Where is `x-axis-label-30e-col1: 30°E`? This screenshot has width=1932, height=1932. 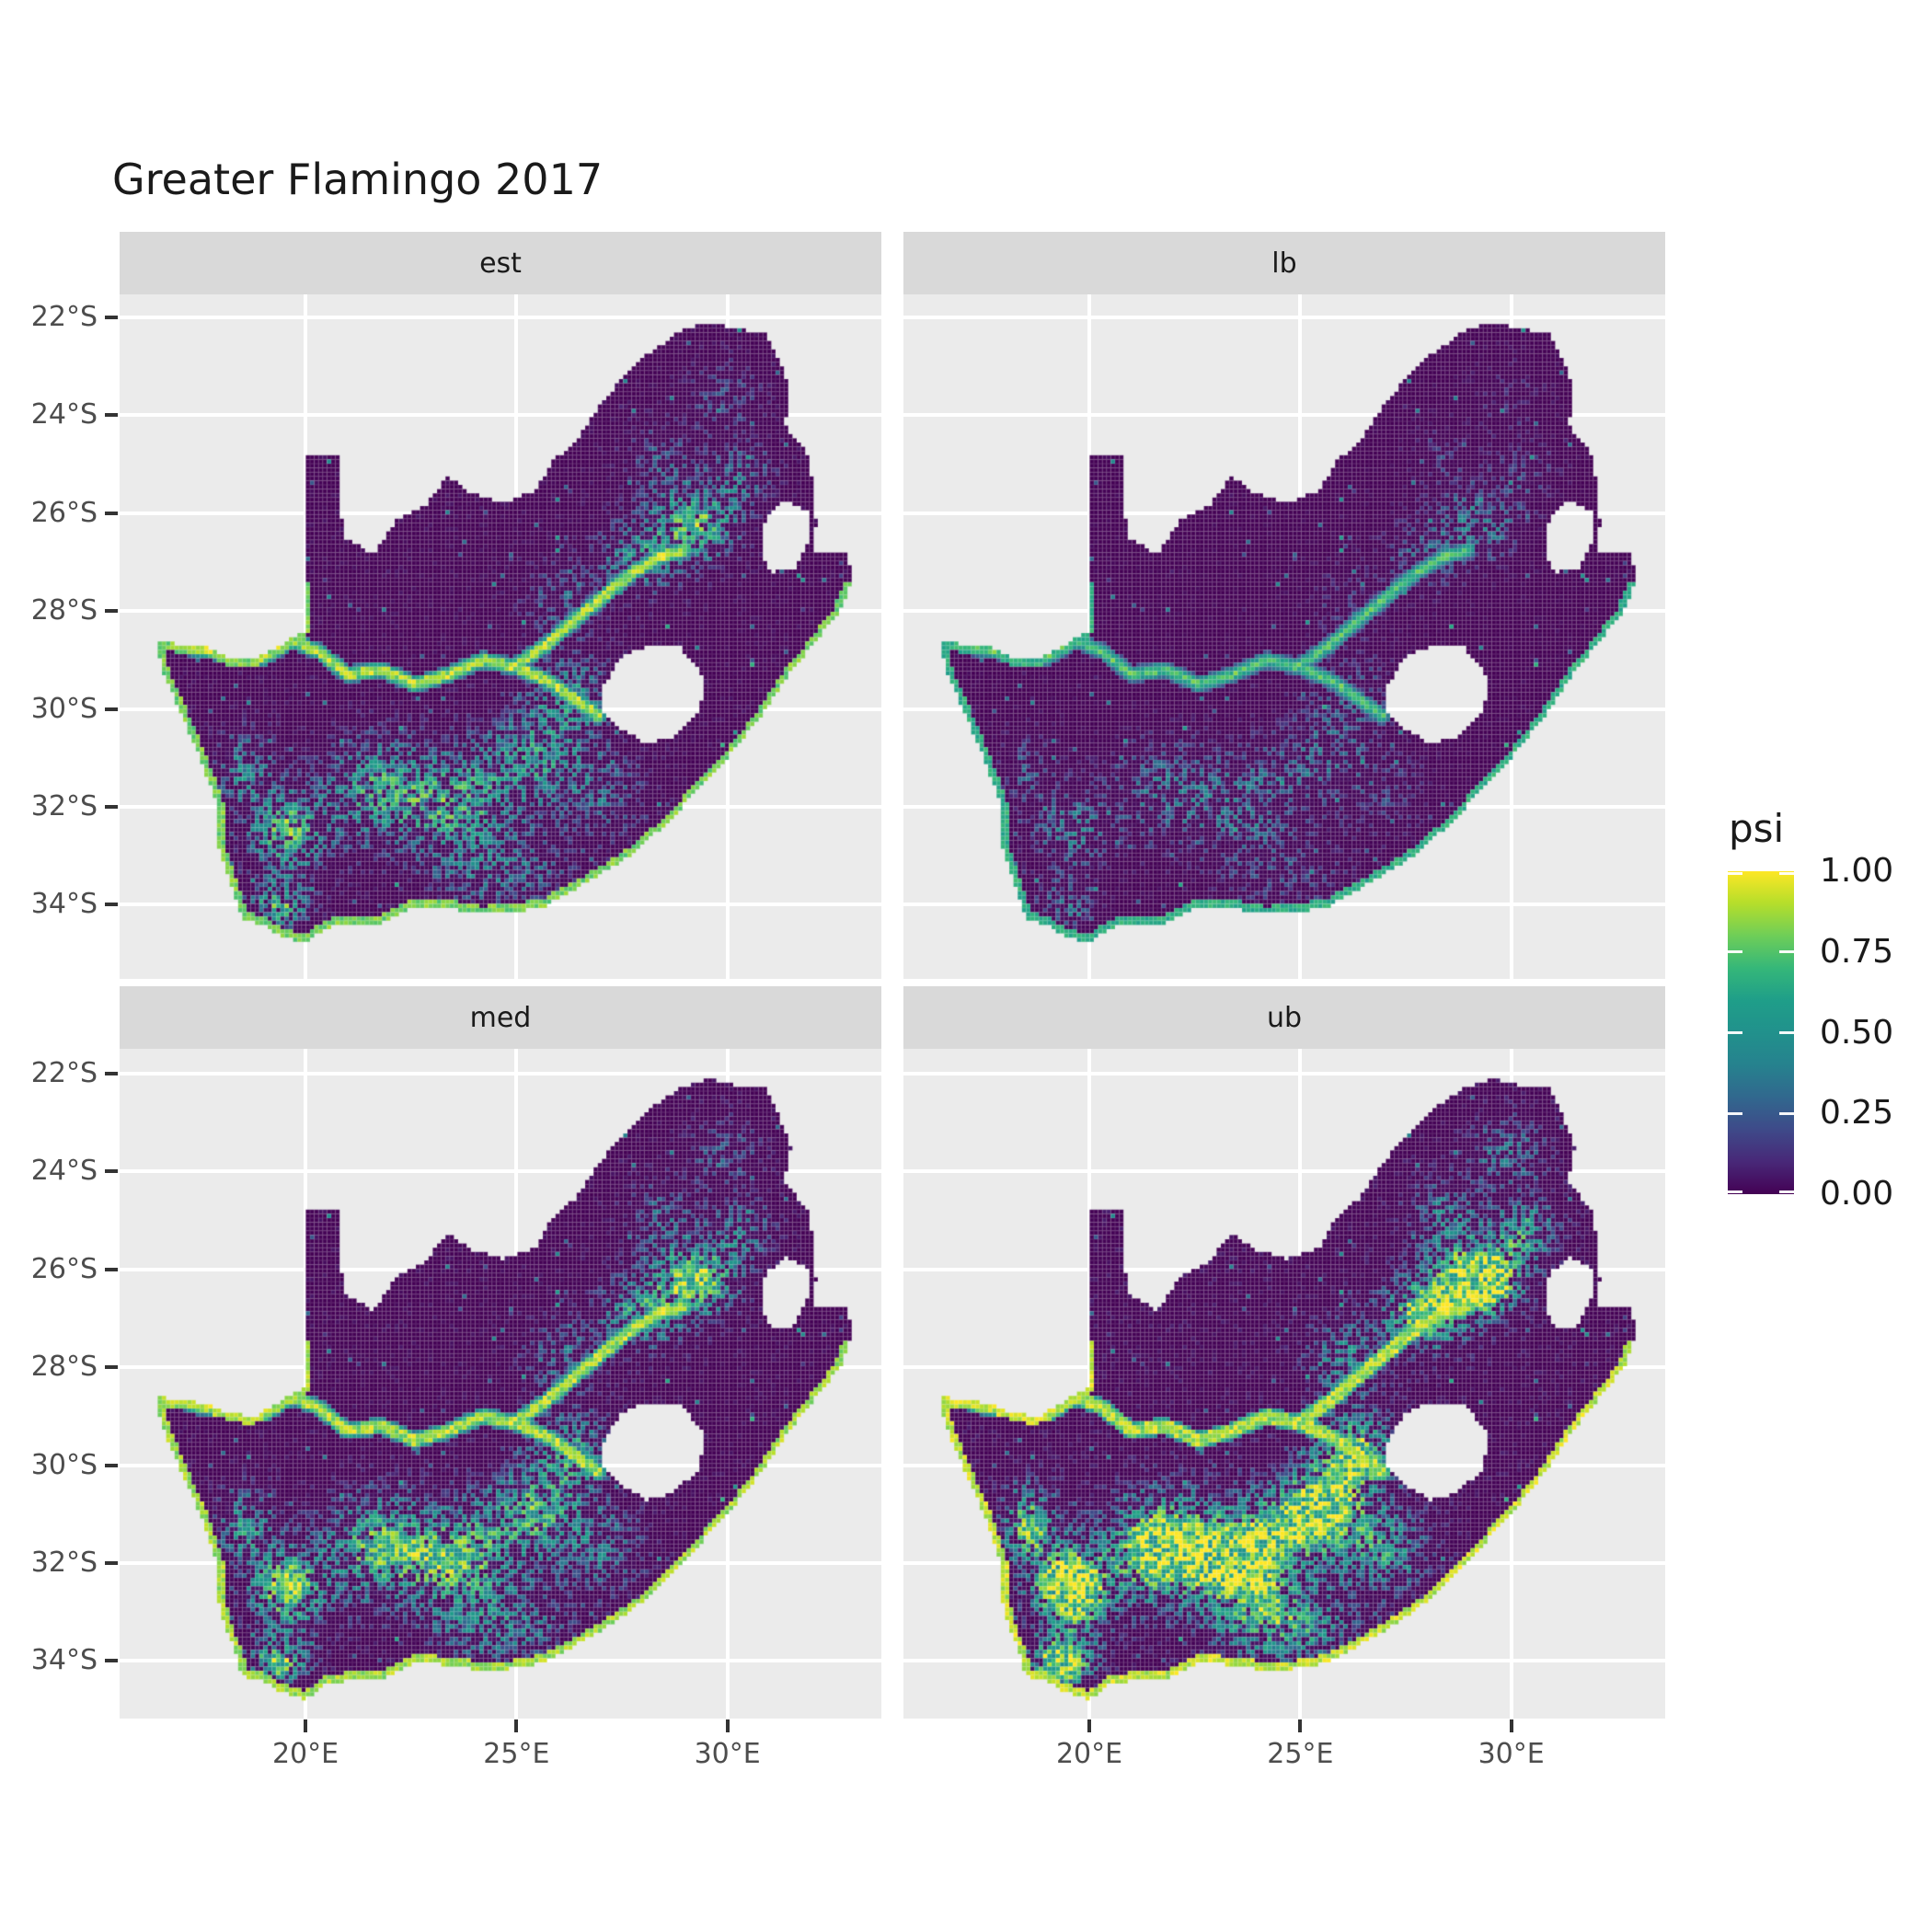 x-axis-label-30e-col1: 30°E is located at coordinates (727, 1754).